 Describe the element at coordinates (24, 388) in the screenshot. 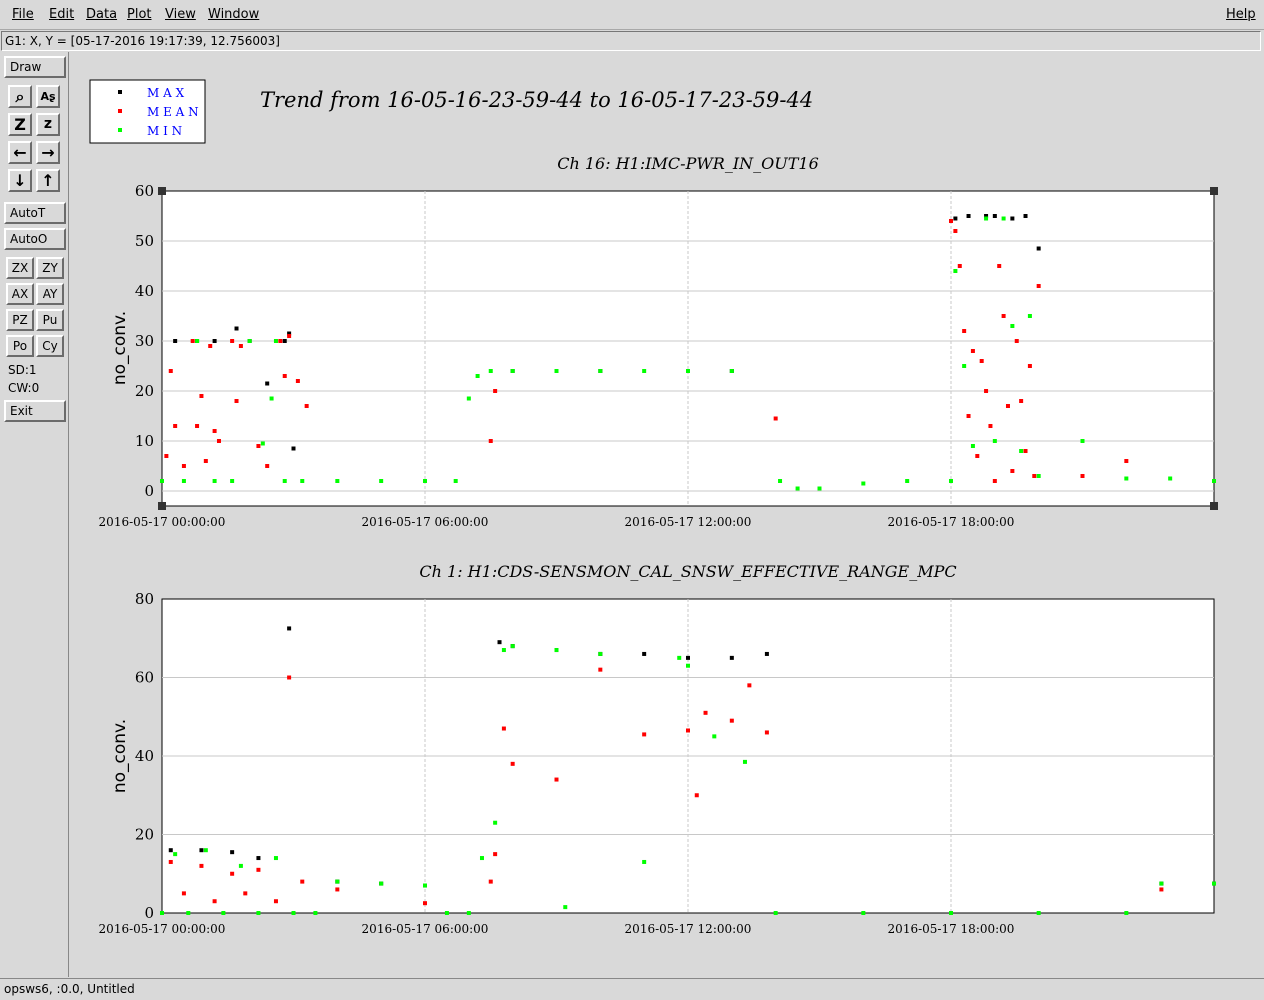

I see `cw-label: CW:0` at that location.